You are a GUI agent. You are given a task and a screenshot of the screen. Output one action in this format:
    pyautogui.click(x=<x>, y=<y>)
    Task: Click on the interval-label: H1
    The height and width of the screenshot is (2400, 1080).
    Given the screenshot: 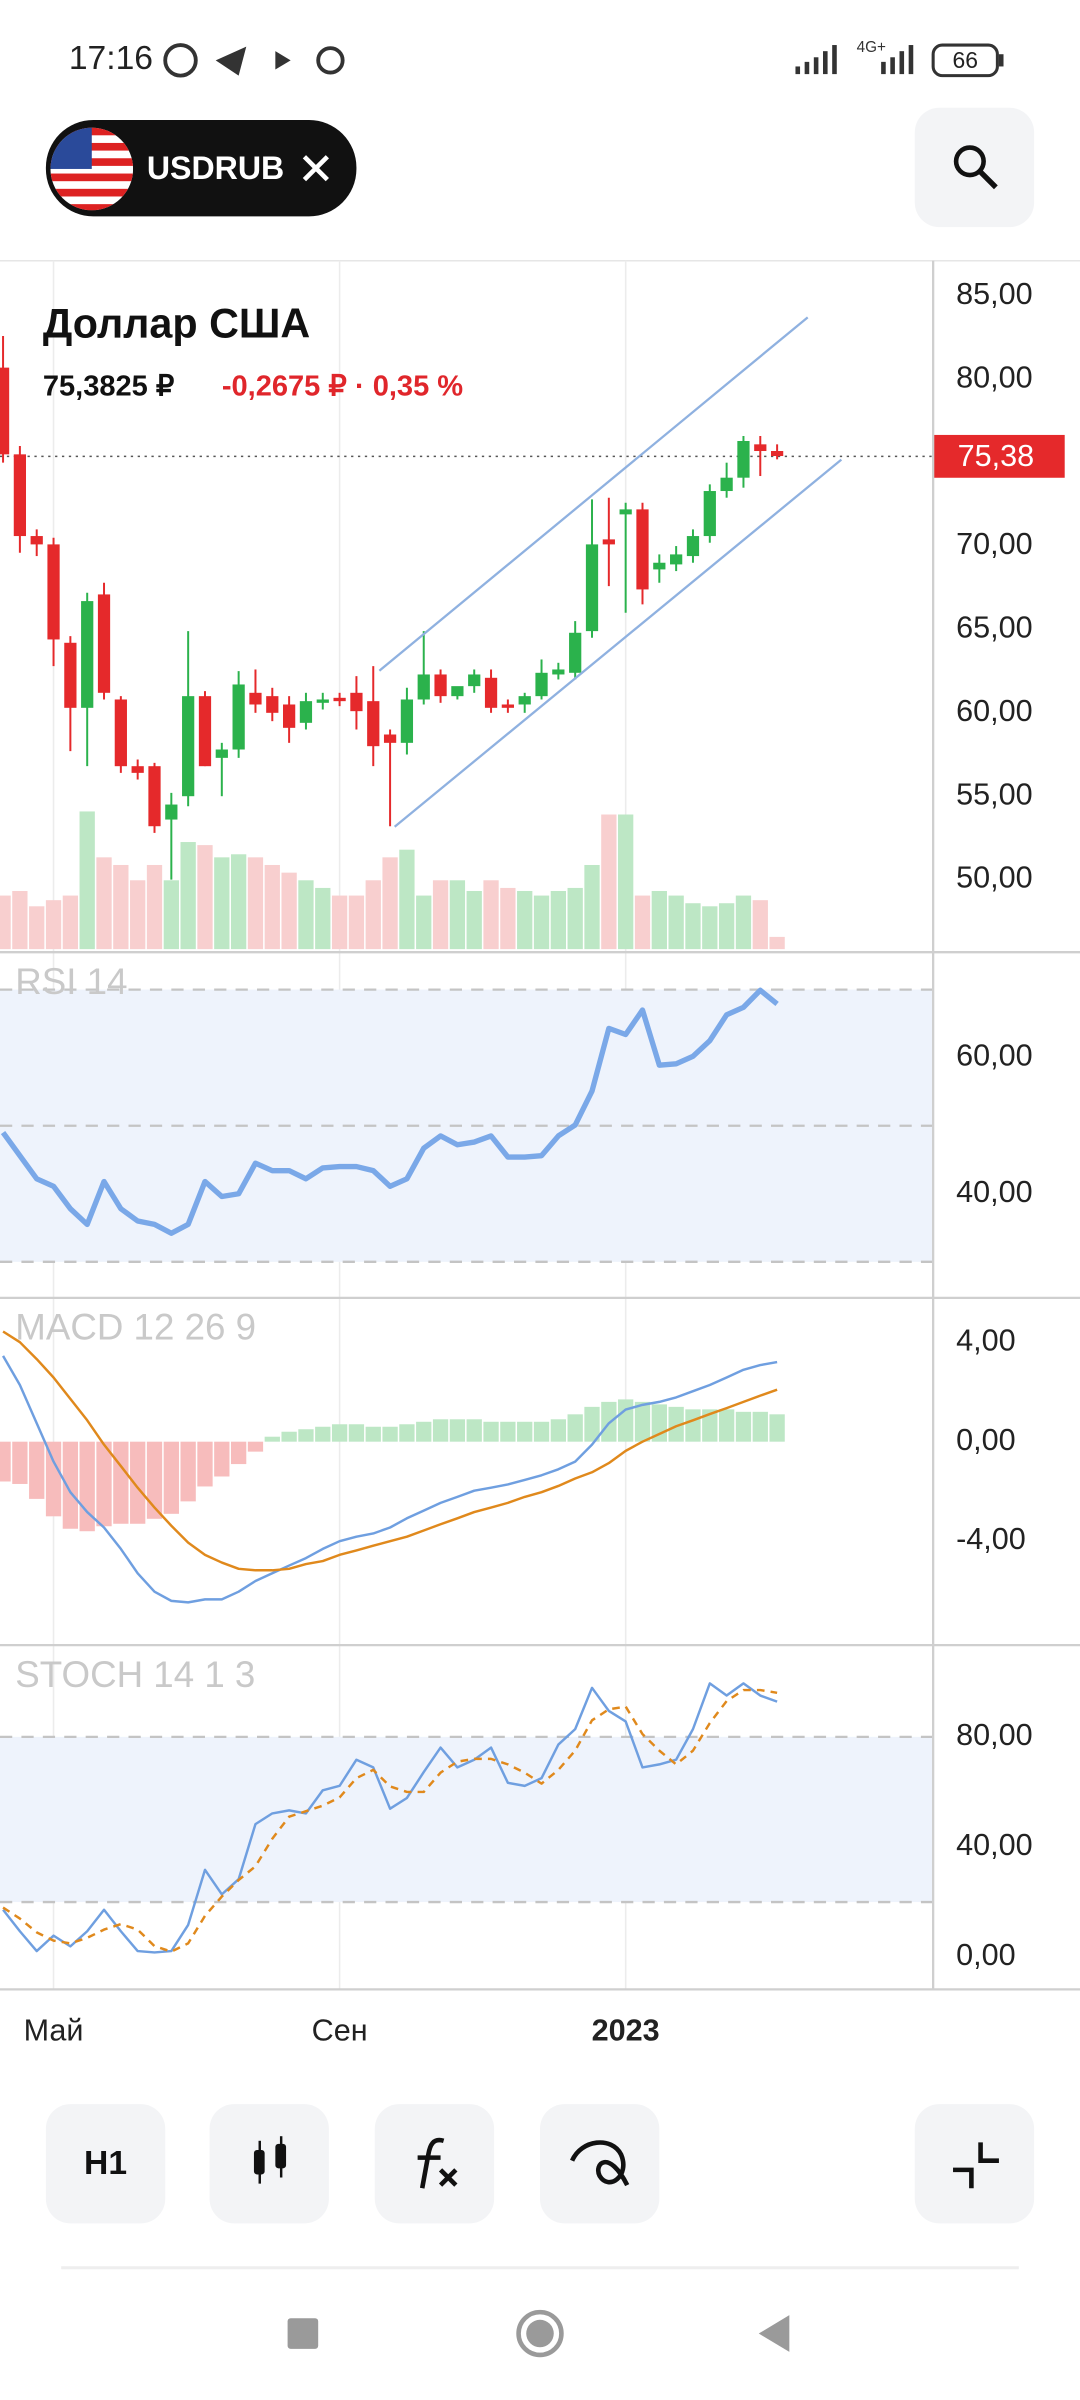 What is the action you would take?
    pyautogui.click(x=105, y=2163)
    